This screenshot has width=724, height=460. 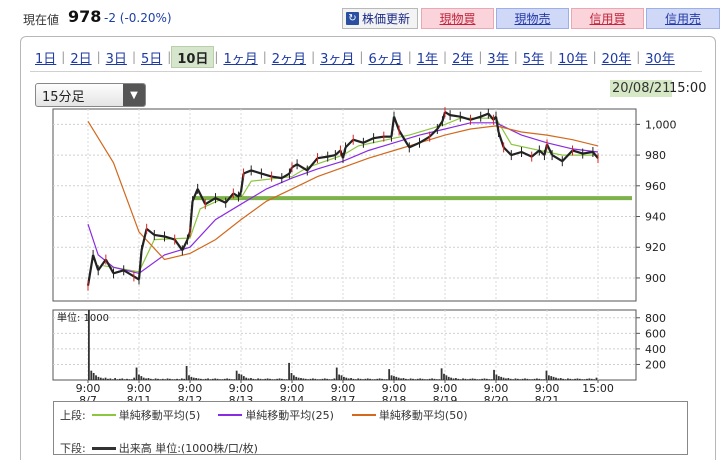 What do you see at coordinates (660, 59) in the screenshot?
I see `tab-period-15: 30年` at bounding box center [660, 59].